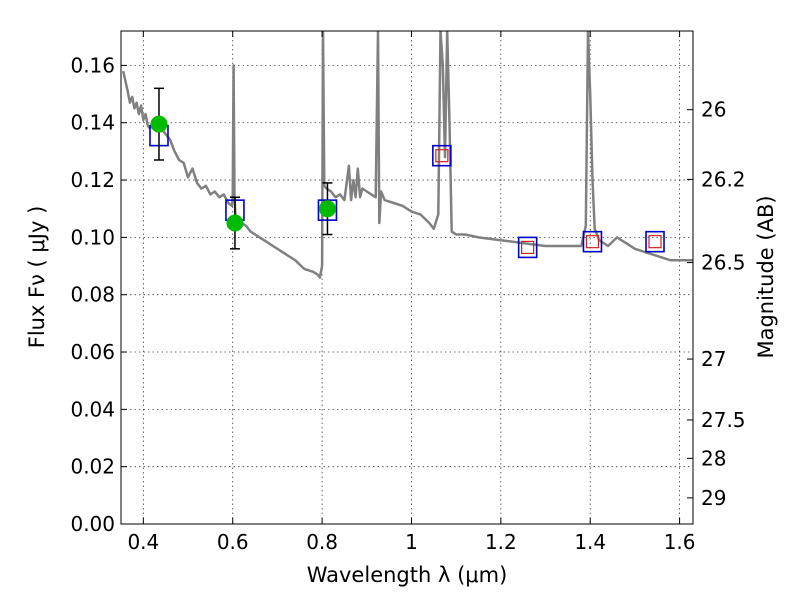  I want to click on x-tick-label: 0.8, so click(322, 542).